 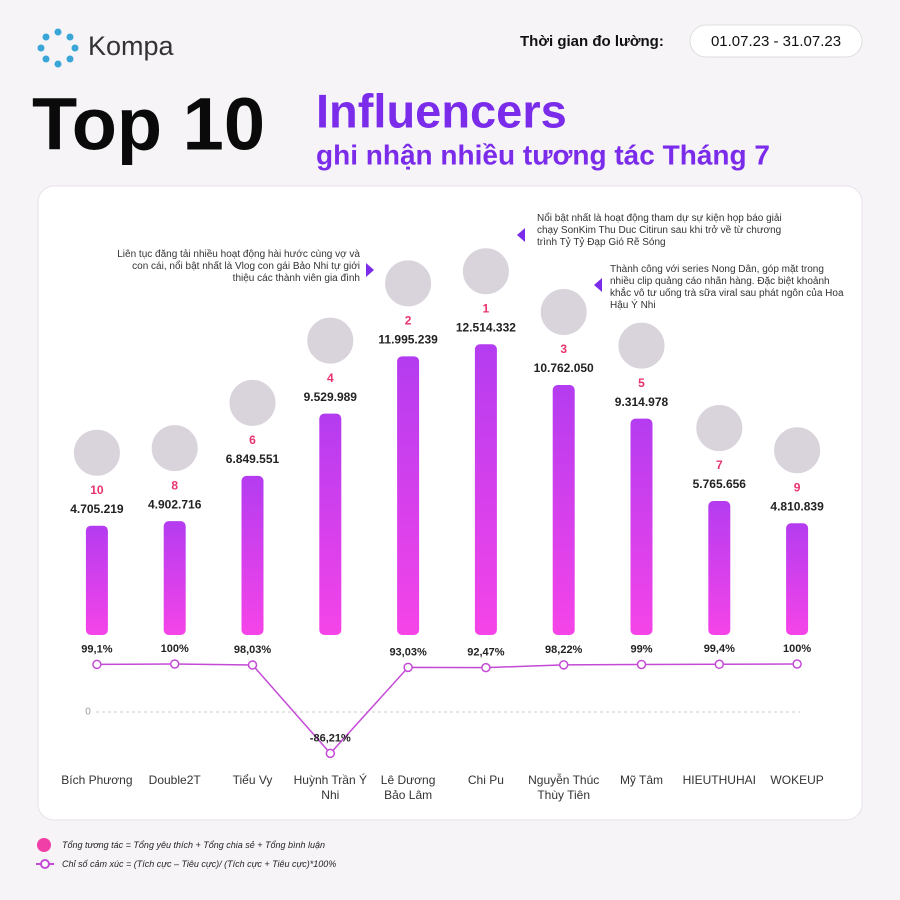 I want to click on value-label: 4.705.219, so click(x=97, y=509).